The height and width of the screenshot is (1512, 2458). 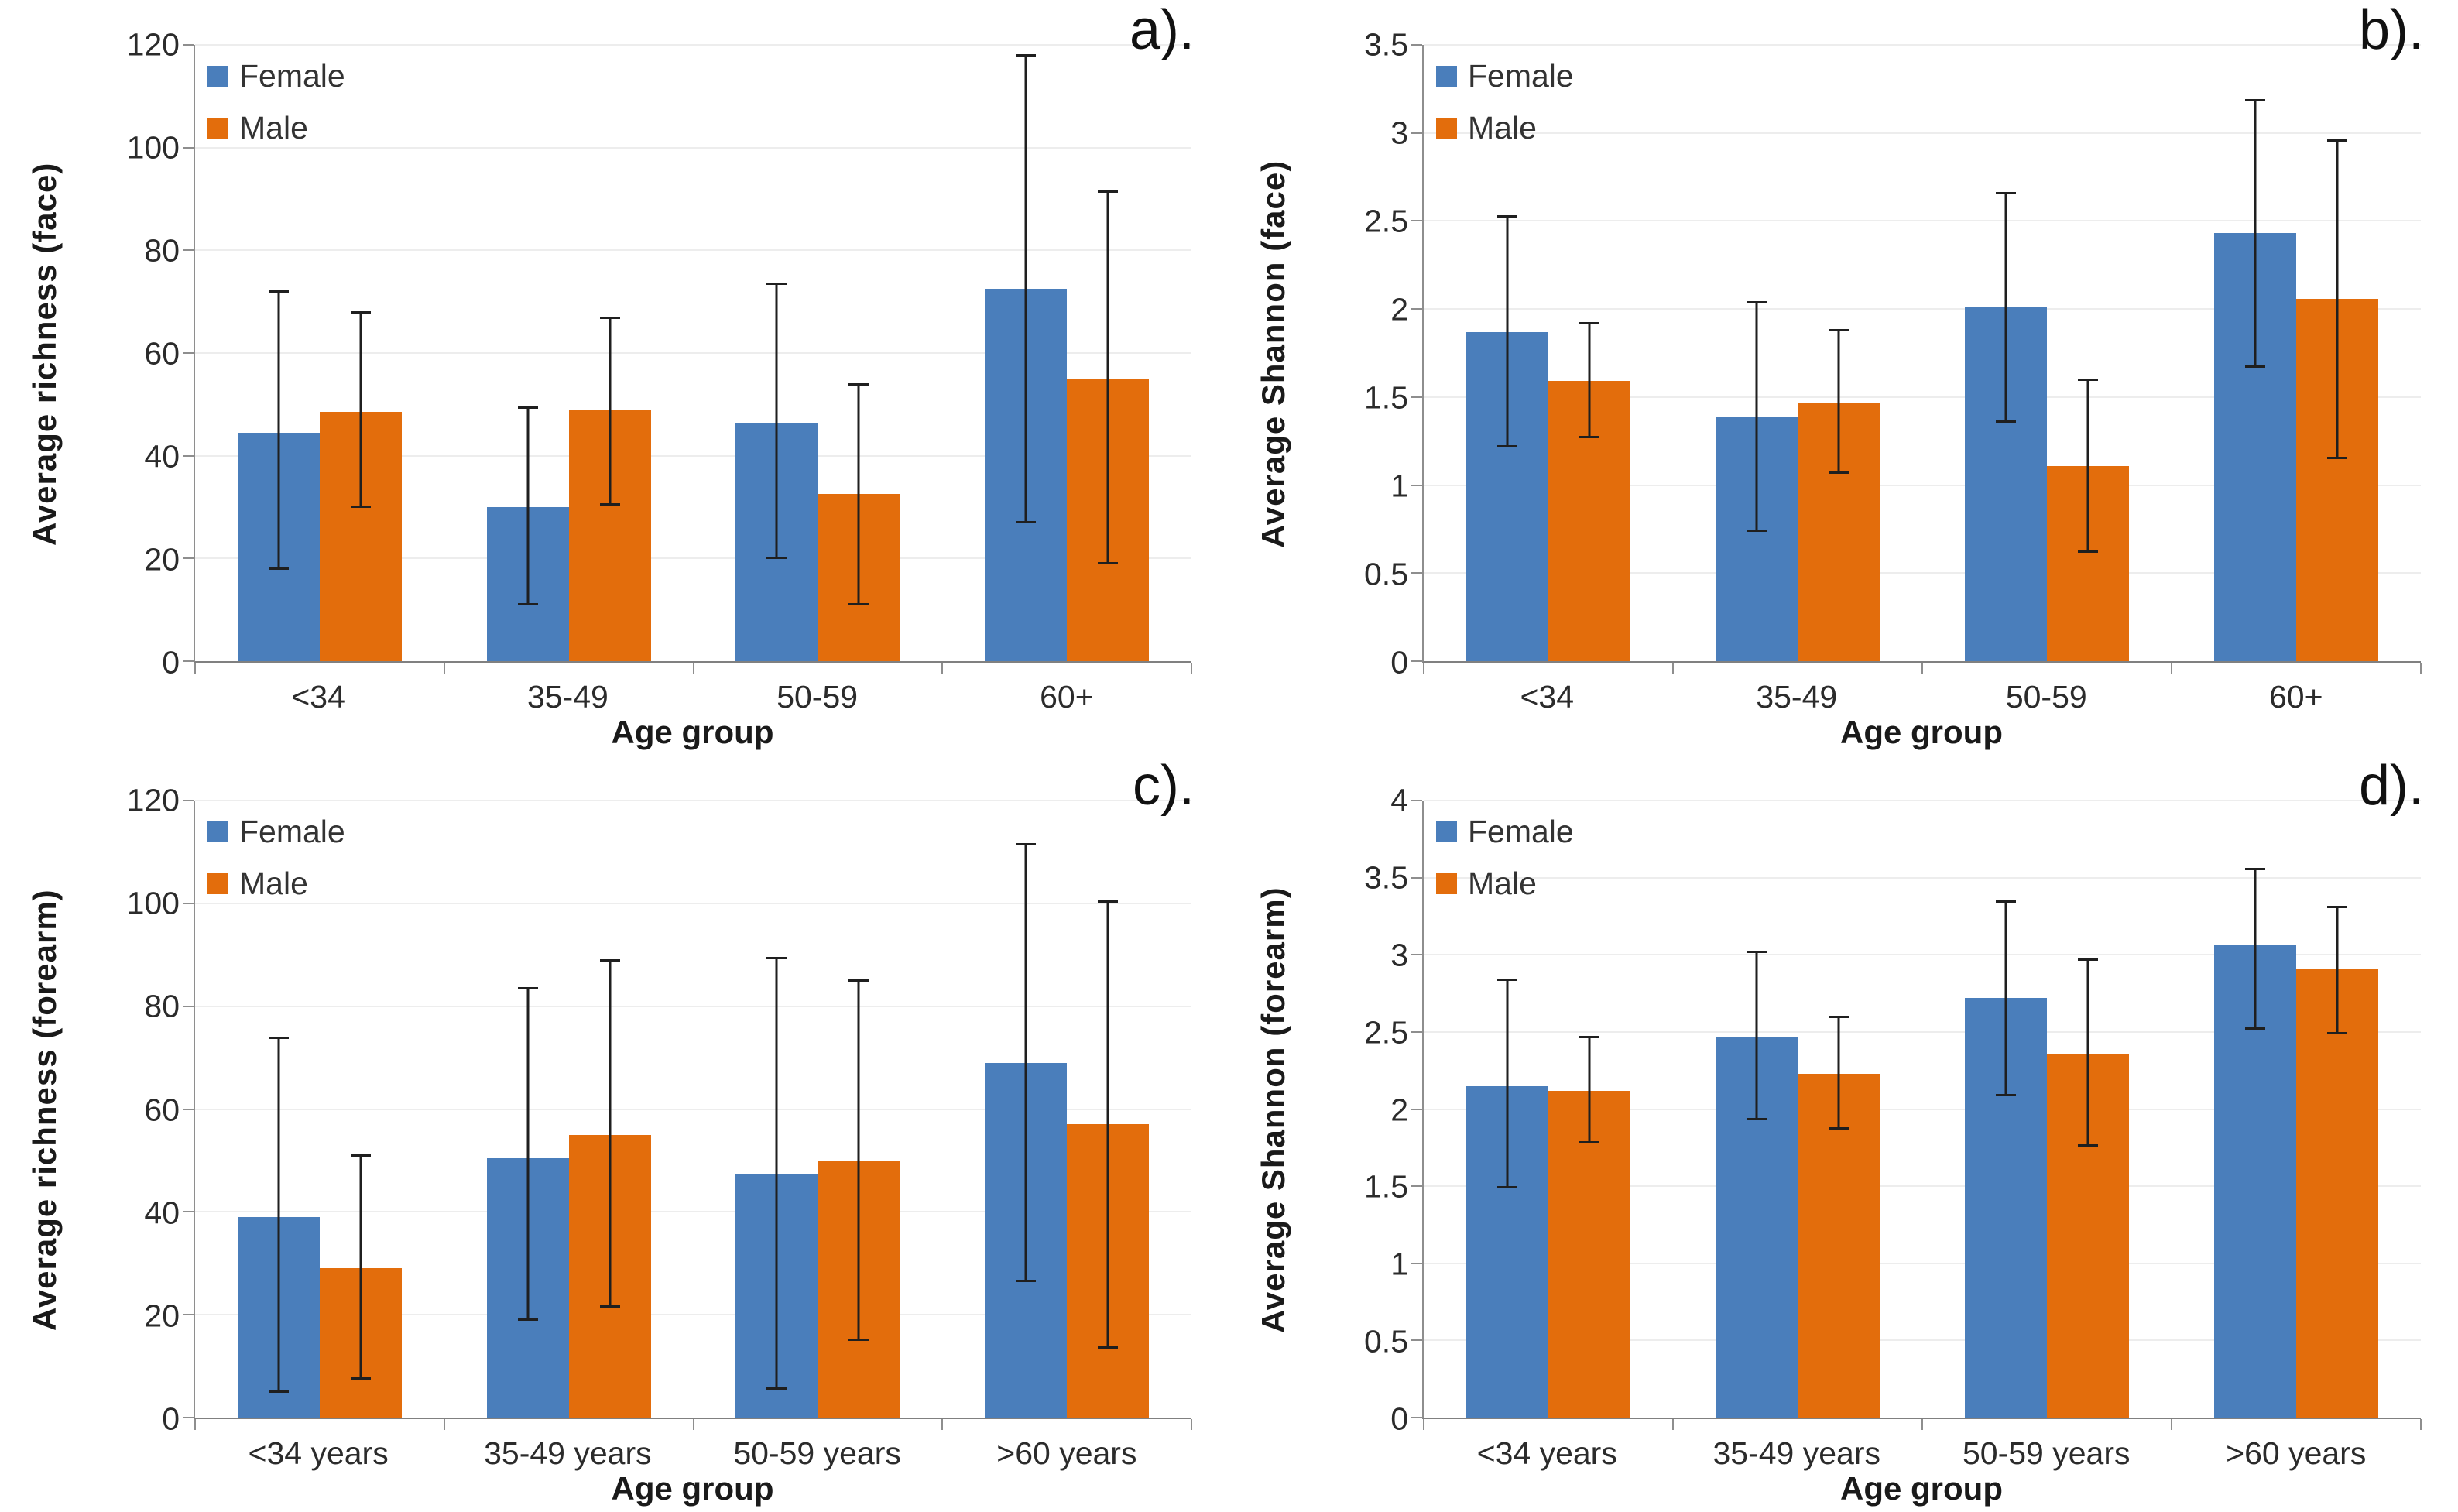 What do you see at coordinates (693, 1453) in the screenshot?
I see `x-category-labels: <34 years 35-49 years 50-59 years >60 years` at bounding box center [693, 1453].